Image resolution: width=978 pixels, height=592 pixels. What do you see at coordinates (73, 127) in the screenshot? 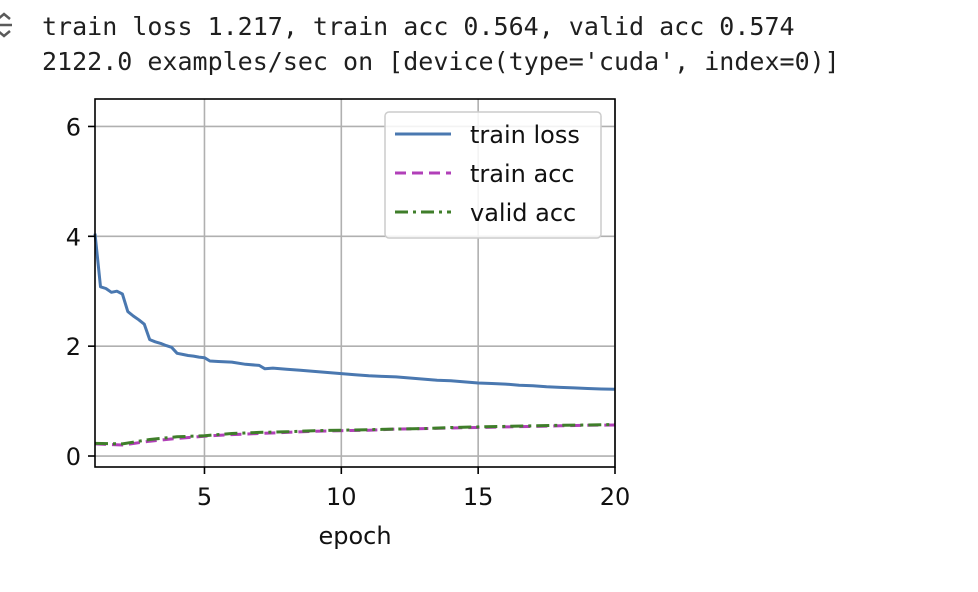
I see `y-tick-label: 6` at bounding box center [73, 127].